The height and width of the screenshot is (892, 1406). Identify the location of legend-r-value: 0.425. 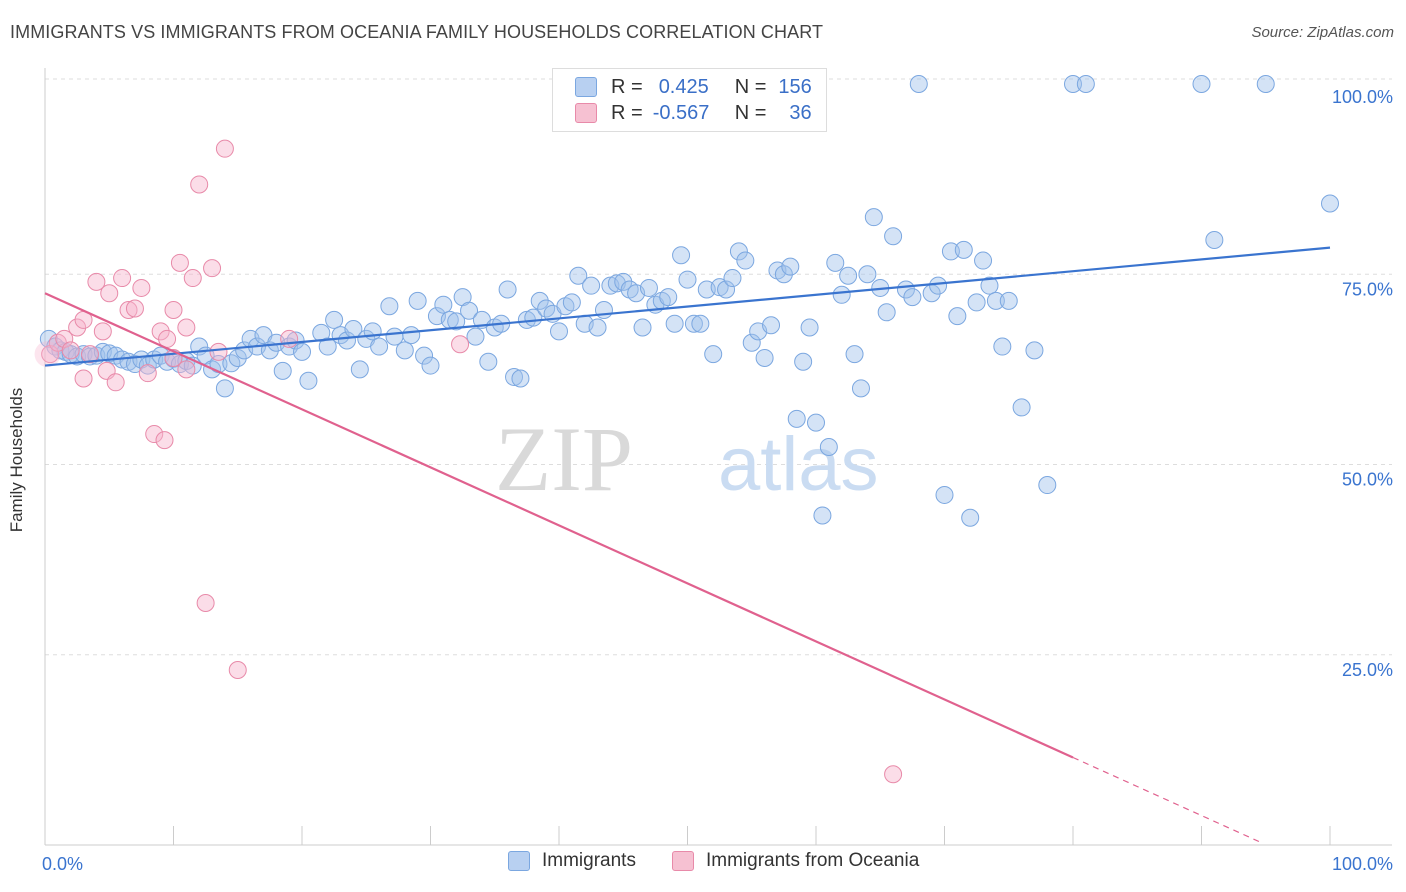
(683, 86).